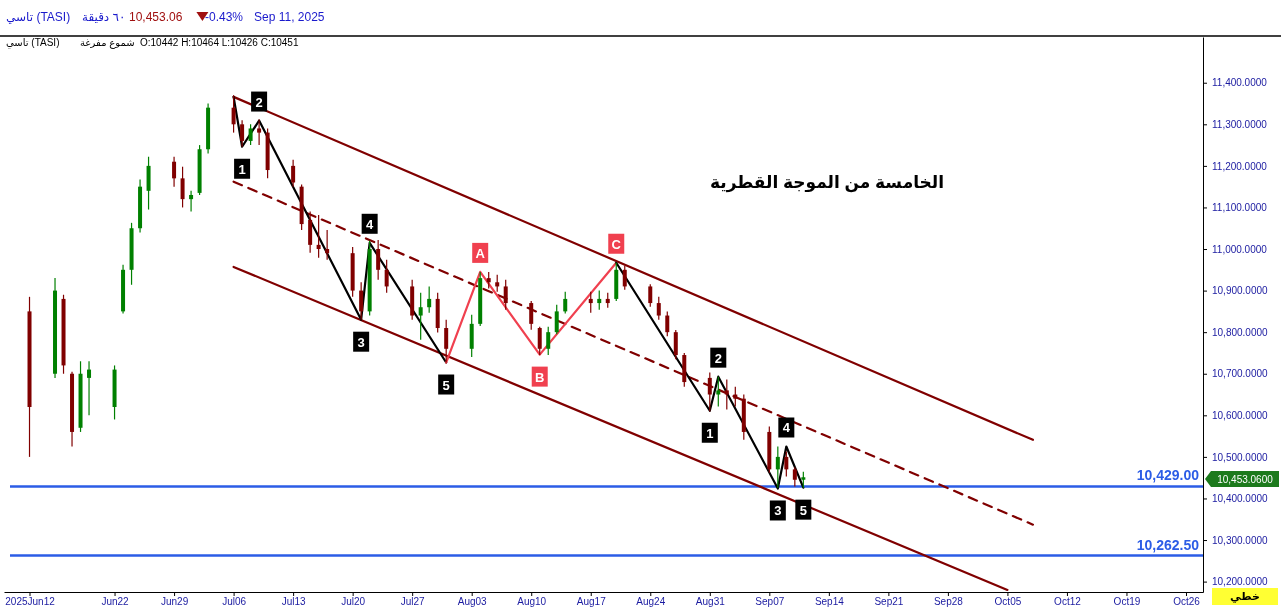  I want to click on x-tick-label: Jul06, so click(234, 601).